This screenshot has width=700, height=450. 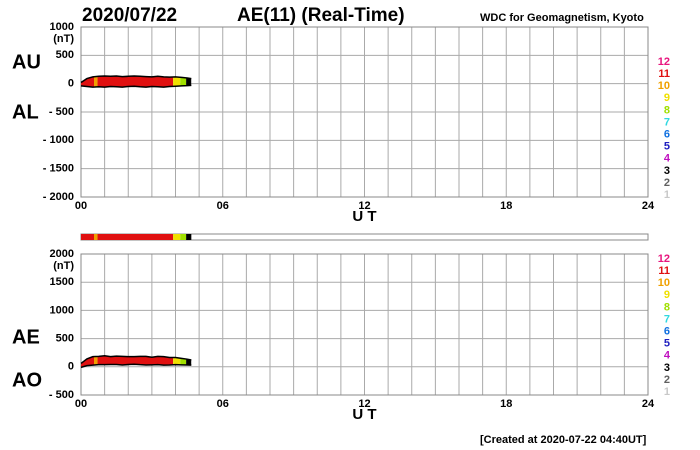 I want to click on series-label: AU, so click(x=26, y=62).